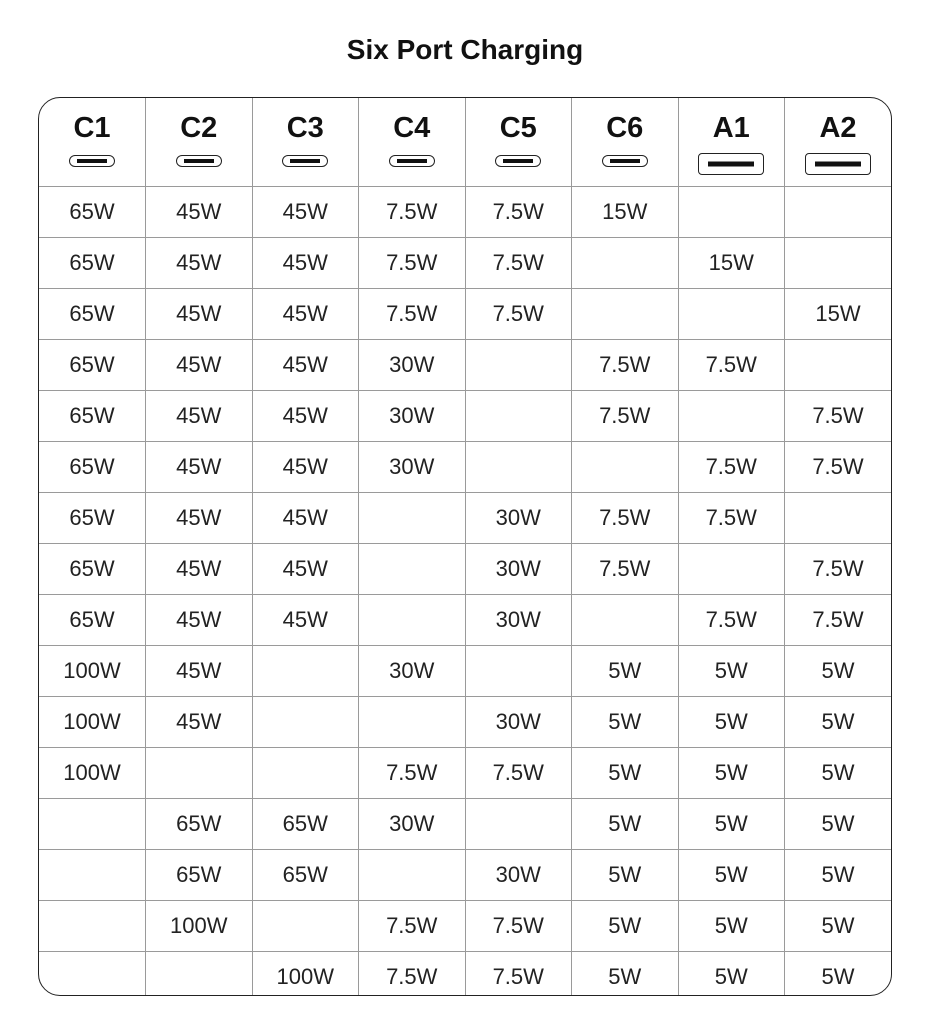  What do you see at coordinates (518, 128) in the screenshot?
I see `port-label: C5` at bounding box center [518, 128].